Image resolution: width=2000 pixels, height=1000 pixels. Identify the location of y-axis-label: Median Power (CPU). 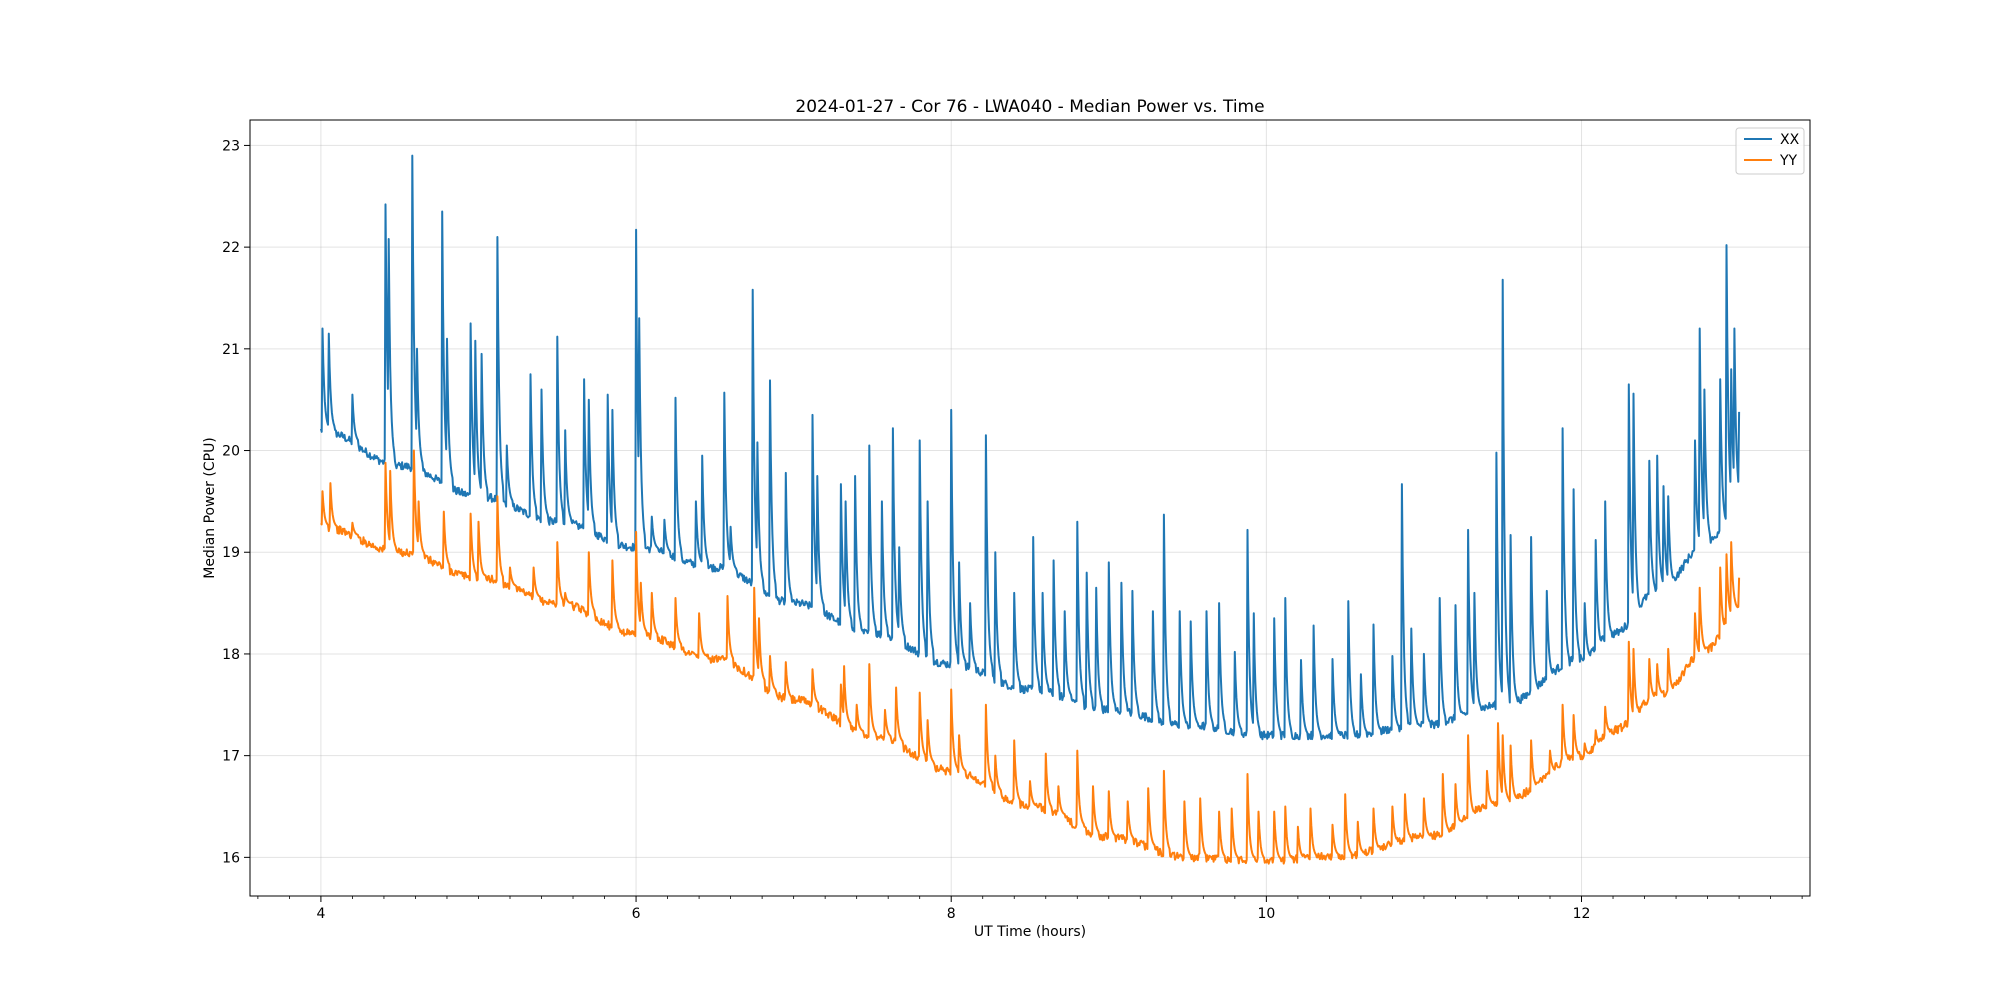
(210, 508).